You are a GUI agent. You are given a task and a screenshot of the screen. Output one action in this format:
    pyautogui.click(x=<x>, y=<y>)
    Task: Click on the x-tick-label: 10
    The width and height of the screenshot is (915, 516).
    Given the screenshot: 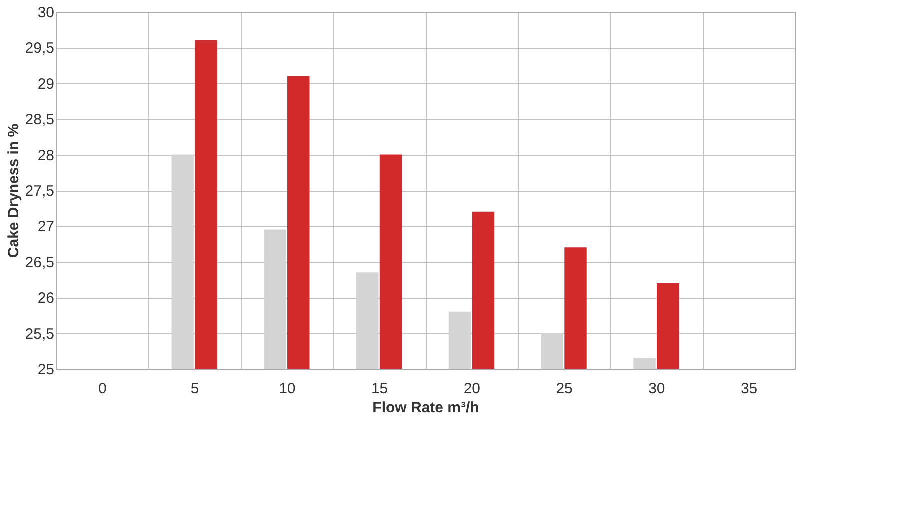 What is the action you would take?
    pyautogui.click(x=287, y=389)
    